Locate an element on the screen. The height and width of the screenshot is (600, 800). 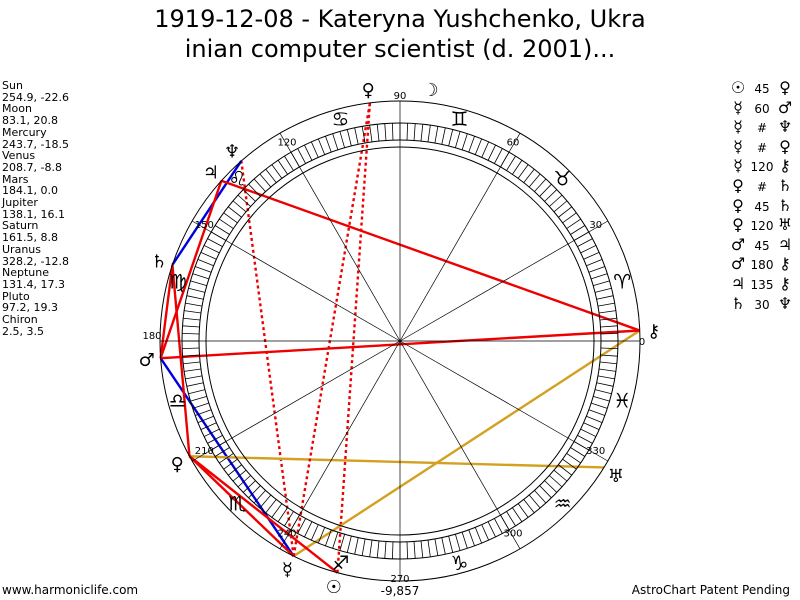
zodiac-sign-icon: ♉ is located at coordinates (563, 178).